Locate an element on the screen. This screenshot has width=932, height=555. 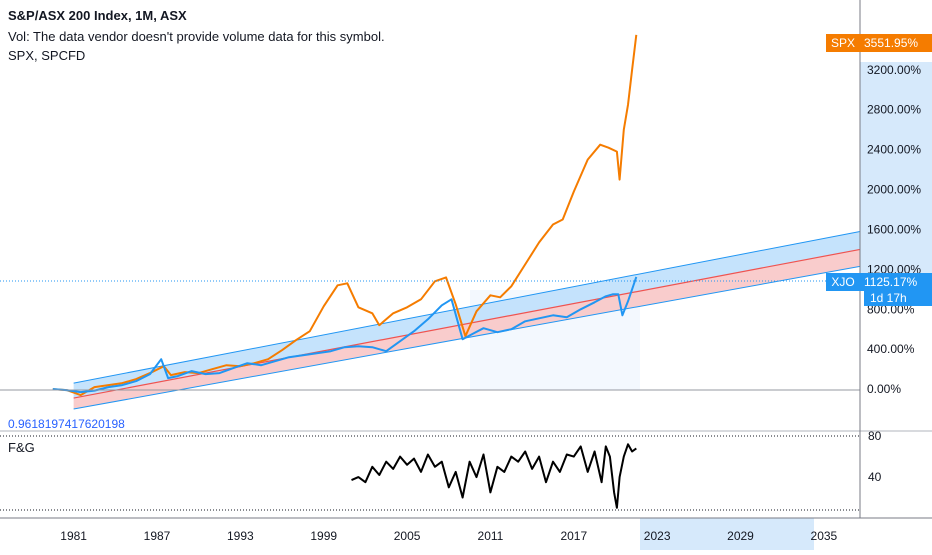
x-tick-label: 2035 is located at coordinates (824, 536).